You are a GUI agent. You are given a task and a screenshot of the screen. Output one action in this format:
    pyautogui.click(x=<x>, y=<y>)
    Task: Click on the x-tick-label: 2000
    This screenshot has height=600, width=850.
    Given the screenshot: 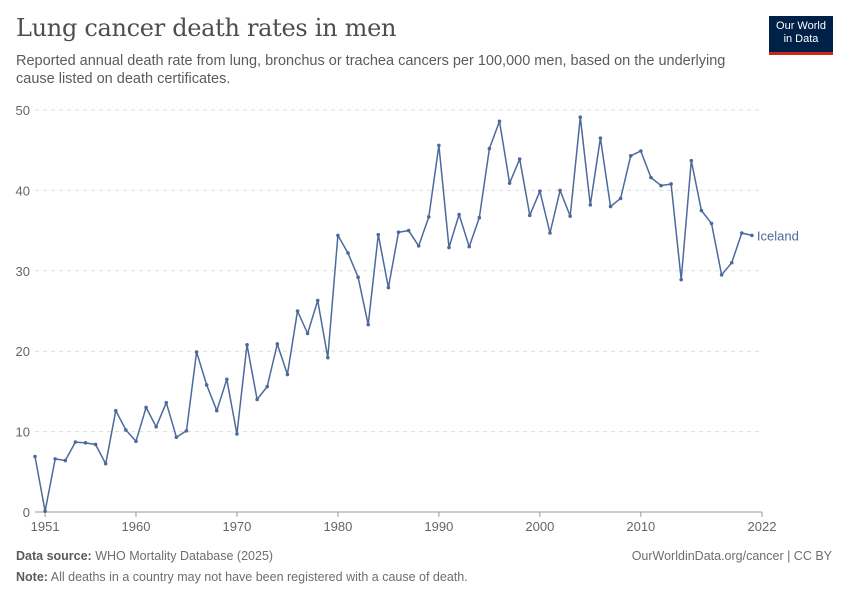 What is the action you would take?
    pyautogui.click(x=539, y=526)
    